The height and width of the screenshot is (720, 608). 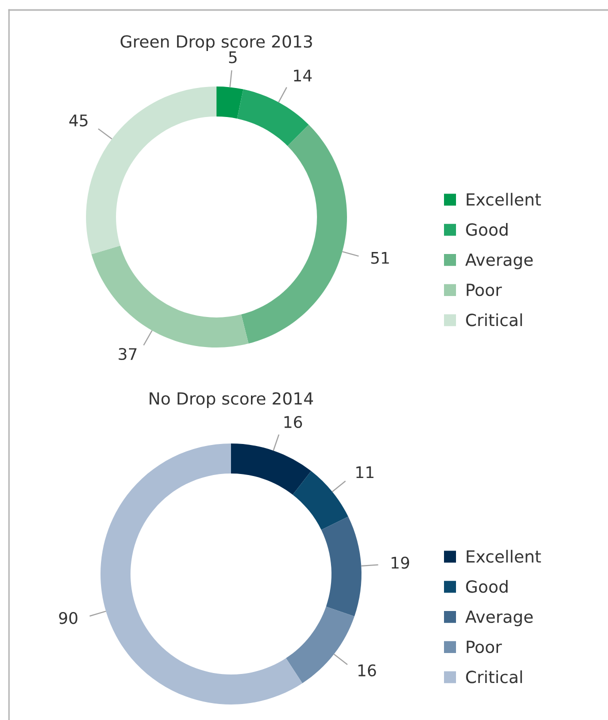 I want to click on chart-title: No Drop score 2014, so click(x=231, y=400).